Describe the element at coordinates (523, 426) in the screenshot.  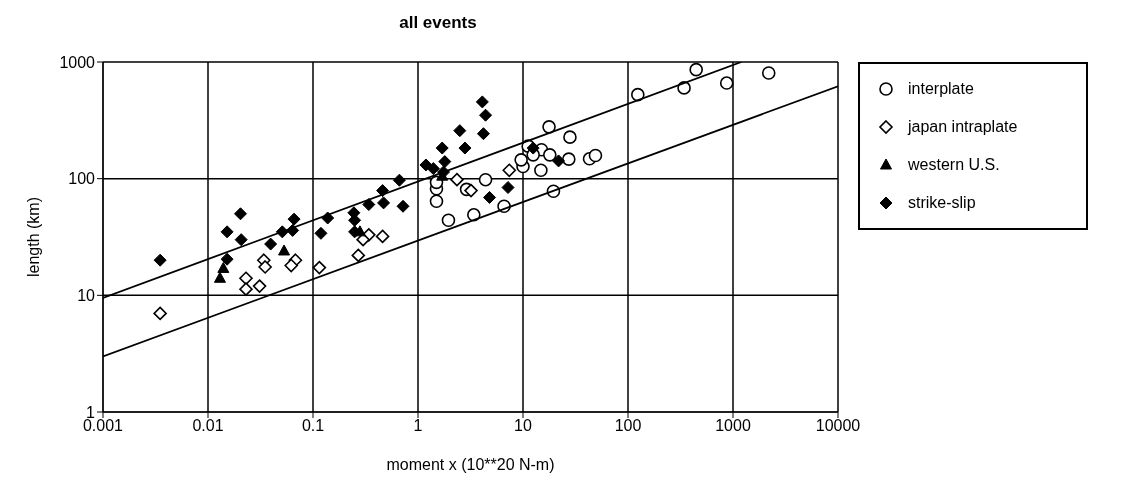
I see `x-tick-label: 10` at that location.